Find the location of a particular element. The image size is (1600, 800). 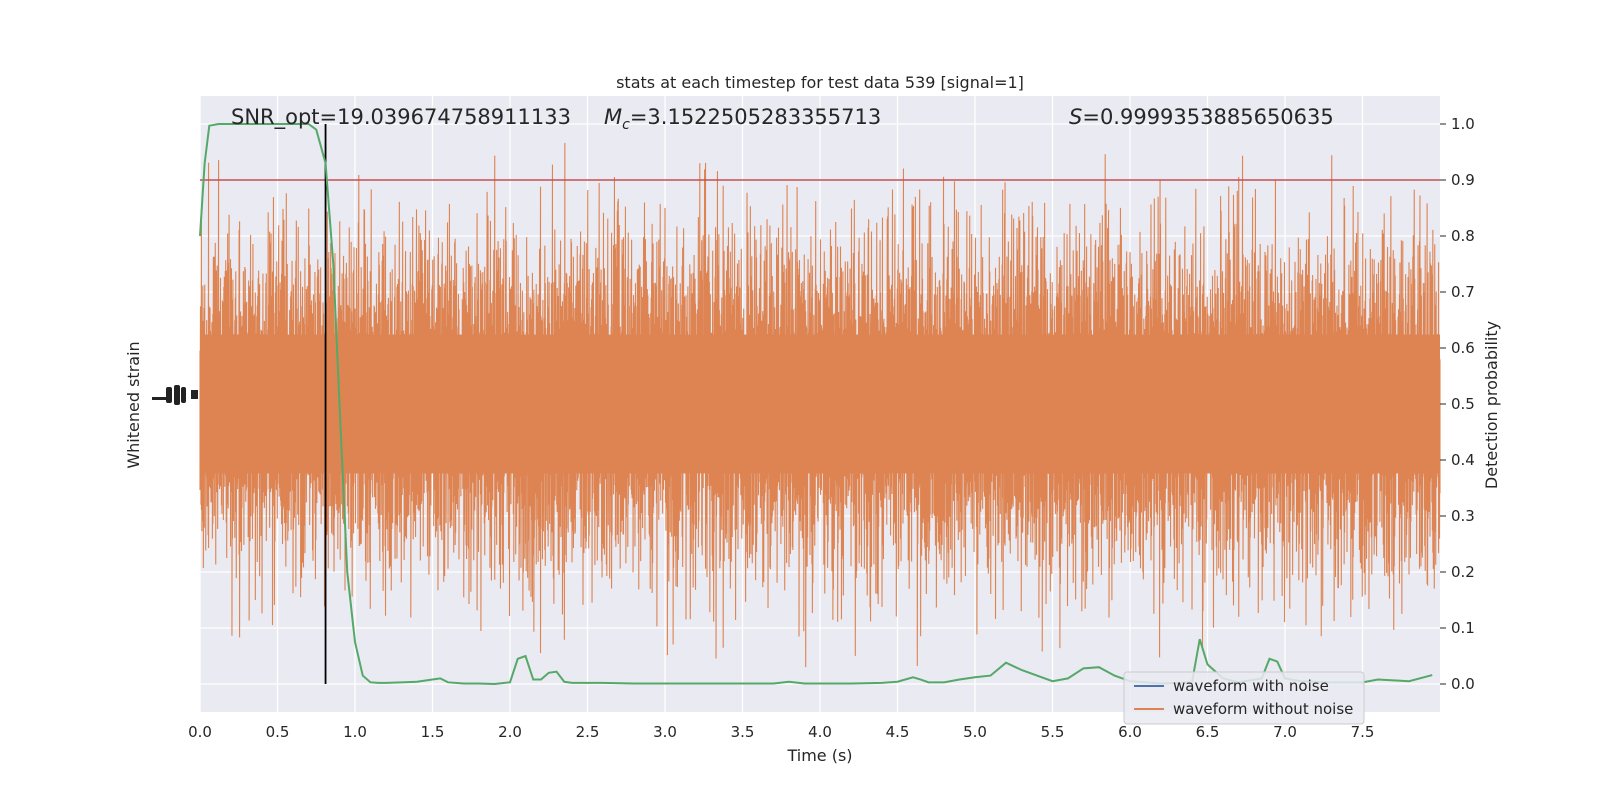

y-right-tick-label: 0.0 is located at coordinates (1463, 684).